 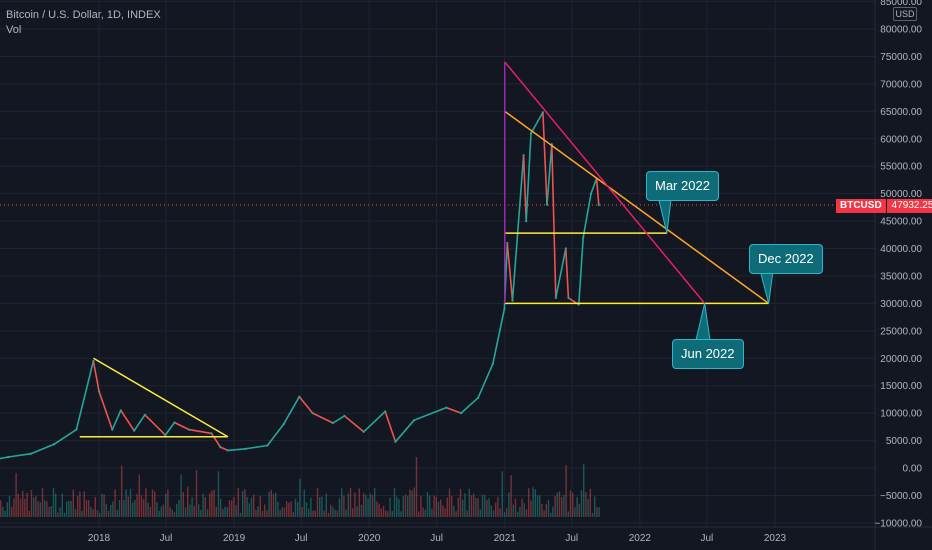 I want to click on y-tick-label-13: 20000.00, so click(x=901, y=359).